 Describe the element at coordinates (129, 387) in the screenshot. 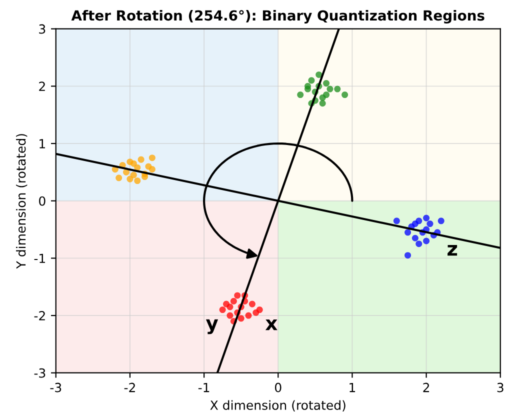

I see `x-tick-label: -2` at that location.